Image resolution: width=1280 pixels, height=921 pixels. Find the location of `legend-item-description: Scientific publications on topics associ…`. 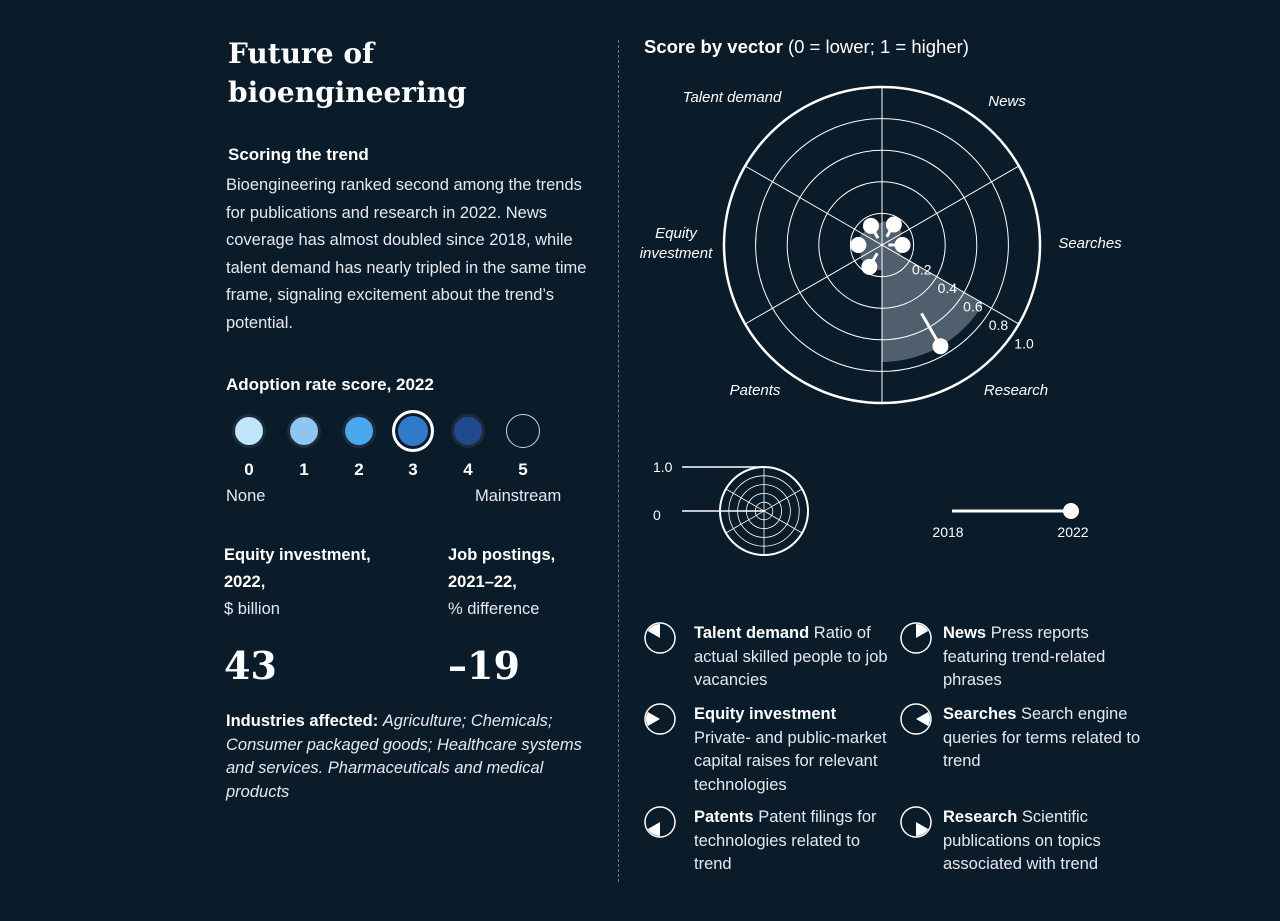

legend-item-description: Scientific publications on topics associ… is located at coordinates (1022, 840).